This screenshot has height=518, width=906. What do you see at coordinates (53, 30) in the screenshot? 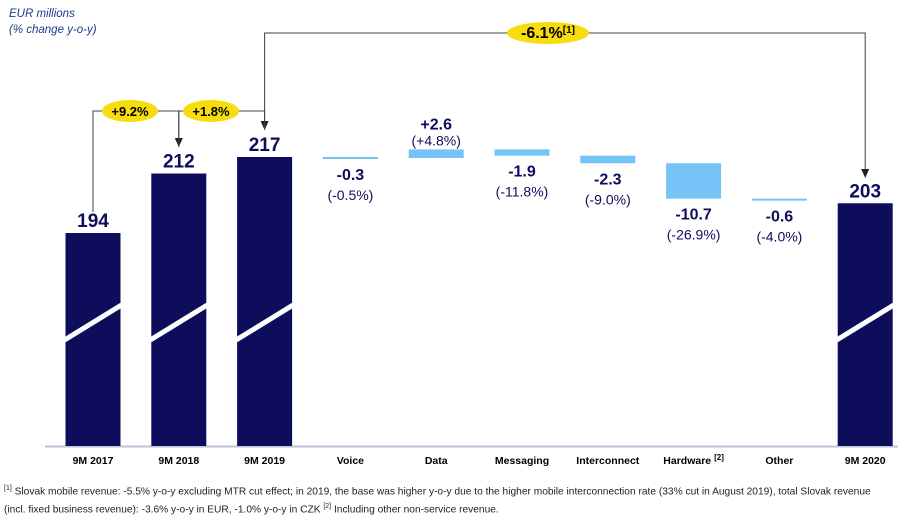
I see `unit-label-change: (% change y-o-y)` at bounding box center [53, 30].